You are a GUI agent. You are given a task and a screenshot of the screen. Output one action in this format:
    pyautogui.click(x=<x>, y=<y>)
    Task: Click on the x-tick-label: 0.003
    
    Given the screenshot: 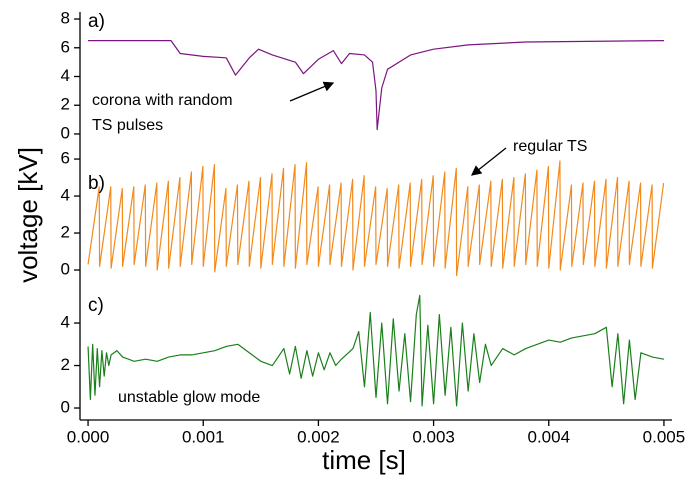 What is the action you would take?
    pyautogui.click(x=433, y=436)
    